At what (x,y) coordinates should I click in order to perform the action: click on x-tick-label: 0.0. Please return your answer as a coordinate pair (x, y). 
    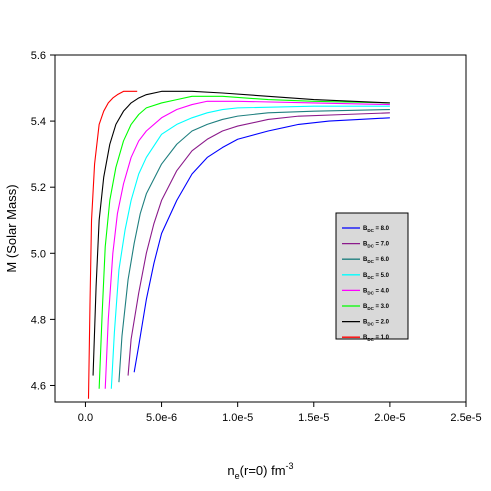
    Looking at the image, I should click on (85, 418).